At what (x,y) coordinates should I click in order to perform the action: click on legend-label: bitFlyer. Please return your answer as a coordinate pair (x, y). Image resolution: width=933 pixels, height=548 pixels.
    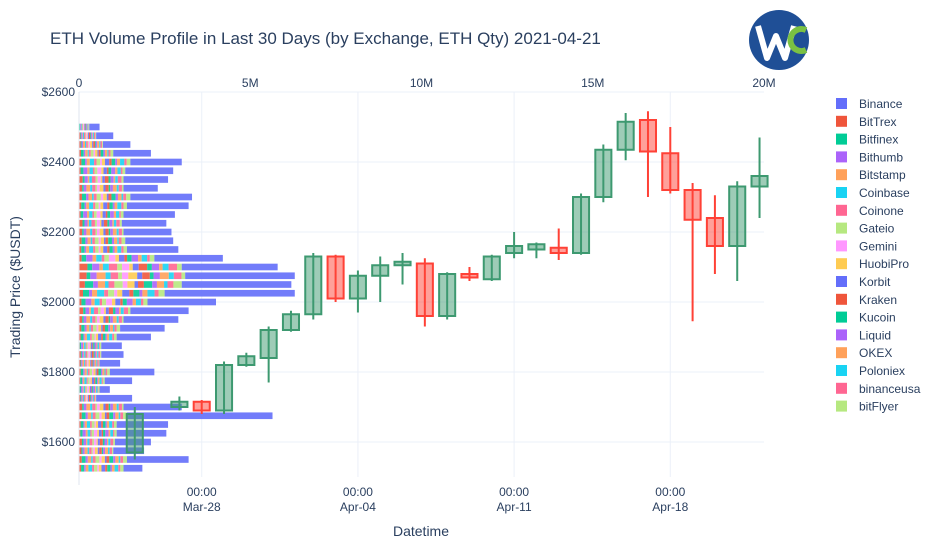
    Looking at the image, I should click on (878, 407).